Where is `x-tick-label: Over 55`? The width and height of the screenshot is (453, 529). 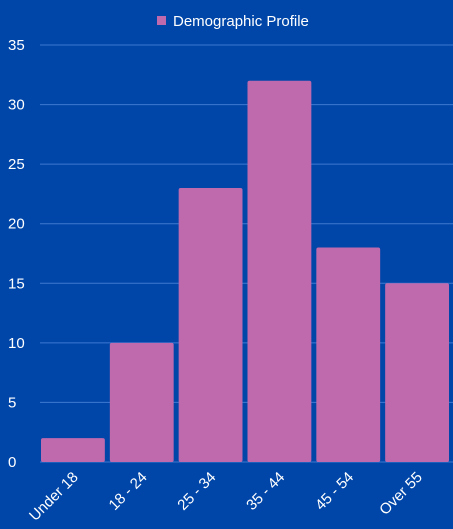
x-tick-label: Over 55 is located at coordinates (401, 494).